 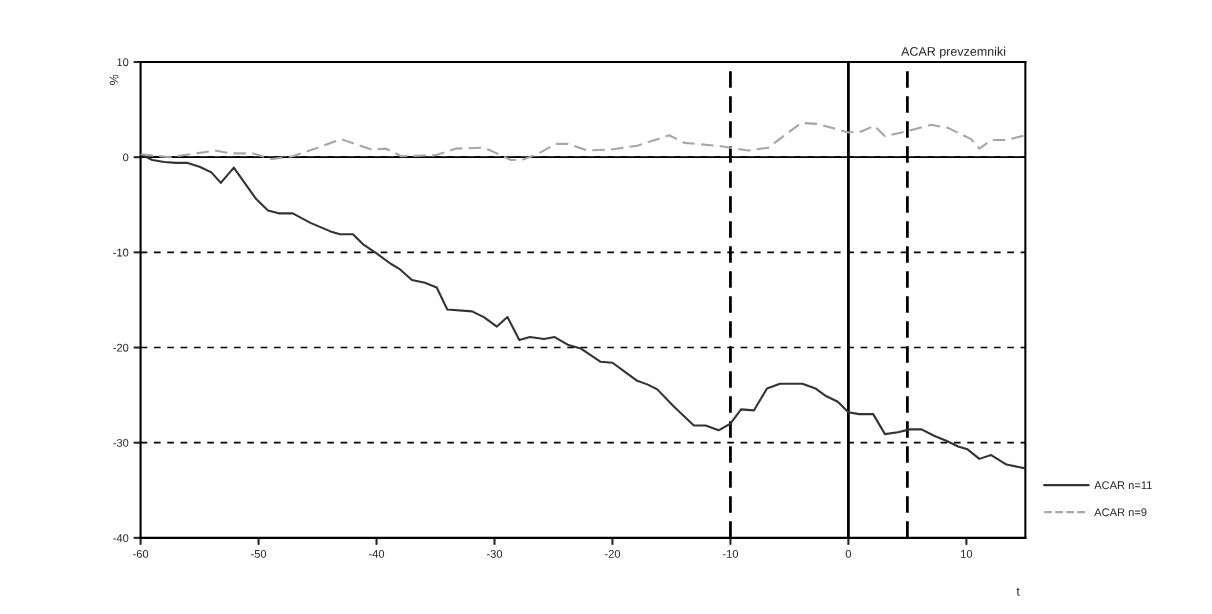 I want to click on y-tick-label: 0, so click(x=126, y=157).